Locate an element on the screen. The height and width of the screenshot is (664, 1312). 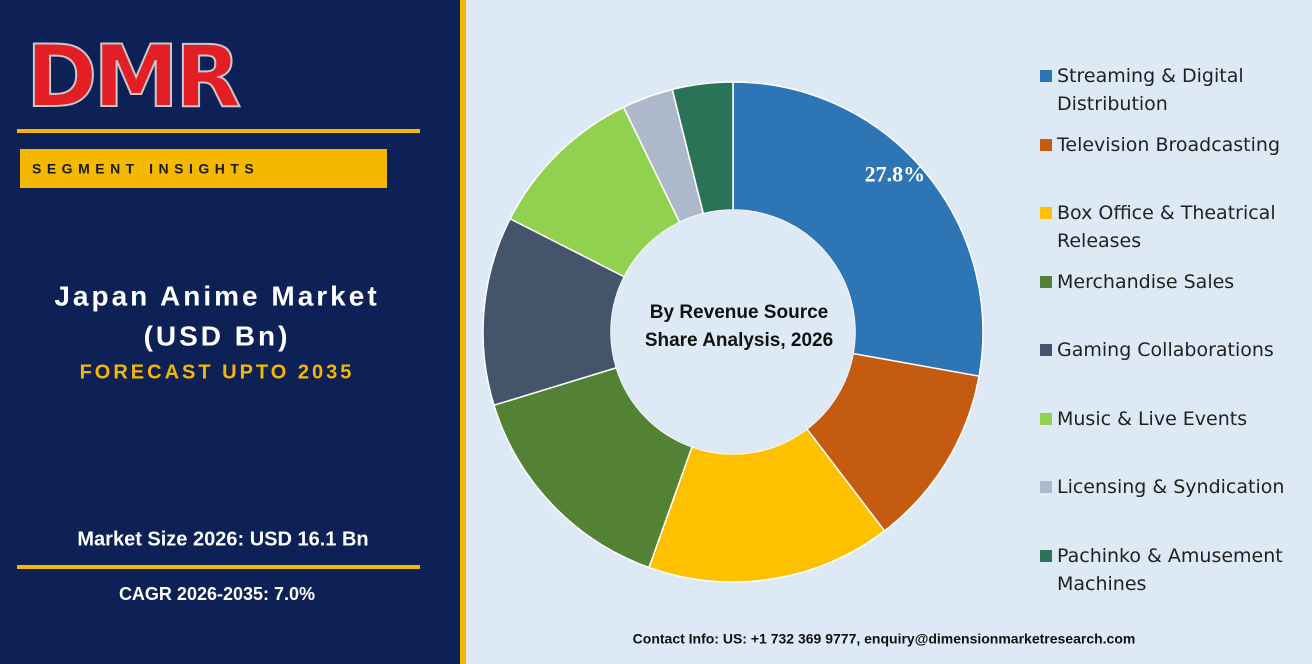
legend-label: Merchandise Sales is located at coordinates (1146, 281).